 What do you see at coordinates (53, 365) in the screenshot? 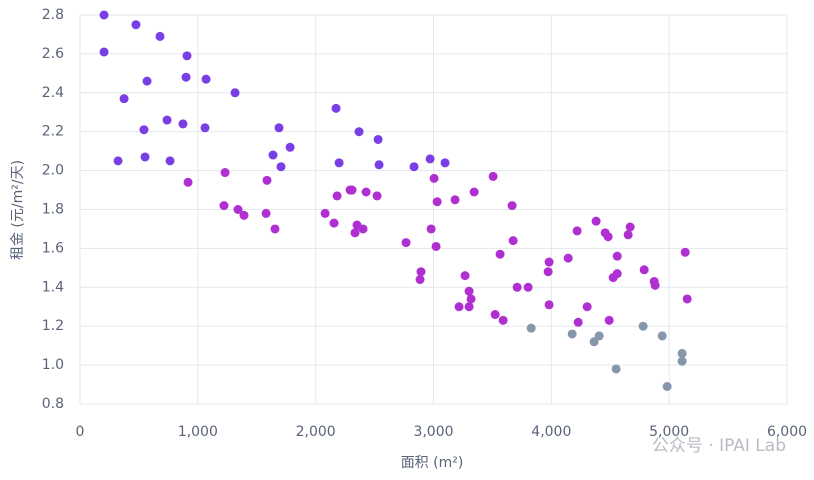
I see `y-tick-label: 1.0` at bounding box center [53, 365].